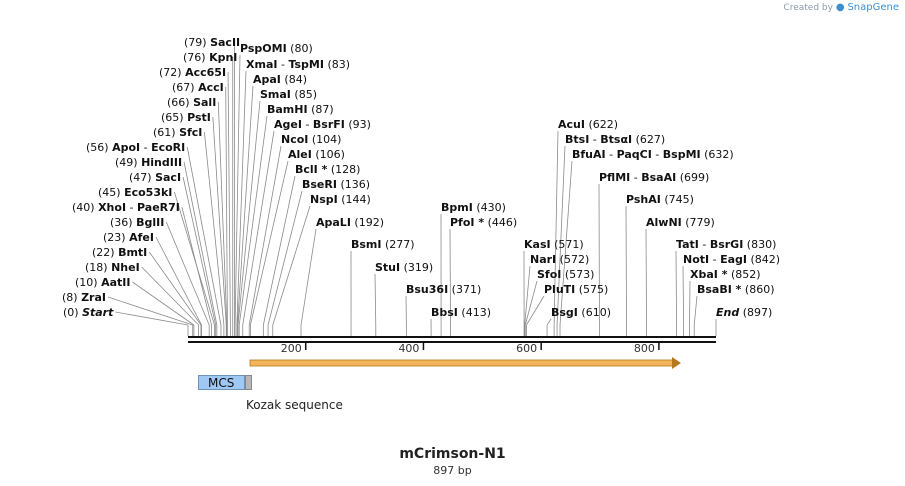 This screenshot has height=486, width=905. What do you see at coordinates (324, 139) in the screenshot?
I see `site-position: (104)` at bounding box center [324, 139].